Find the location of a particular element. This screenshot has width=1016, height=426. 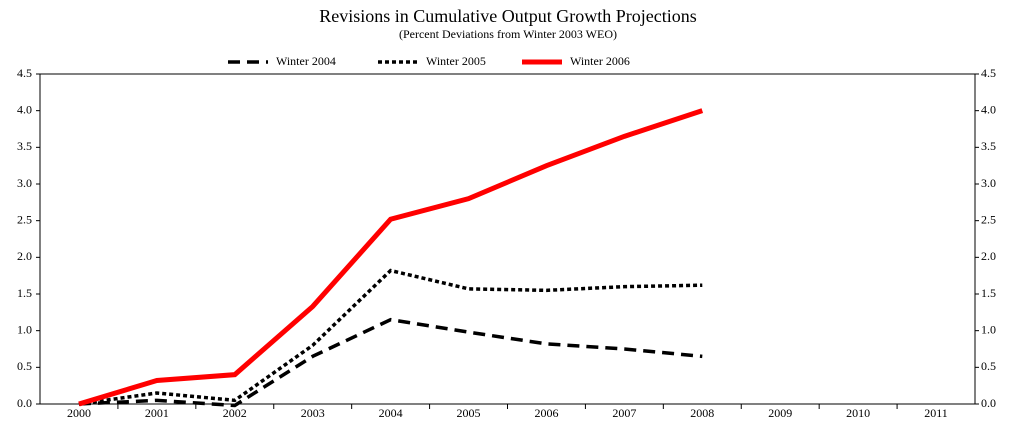

x-tick-label: 2003 is located at coordinates (313, 413).